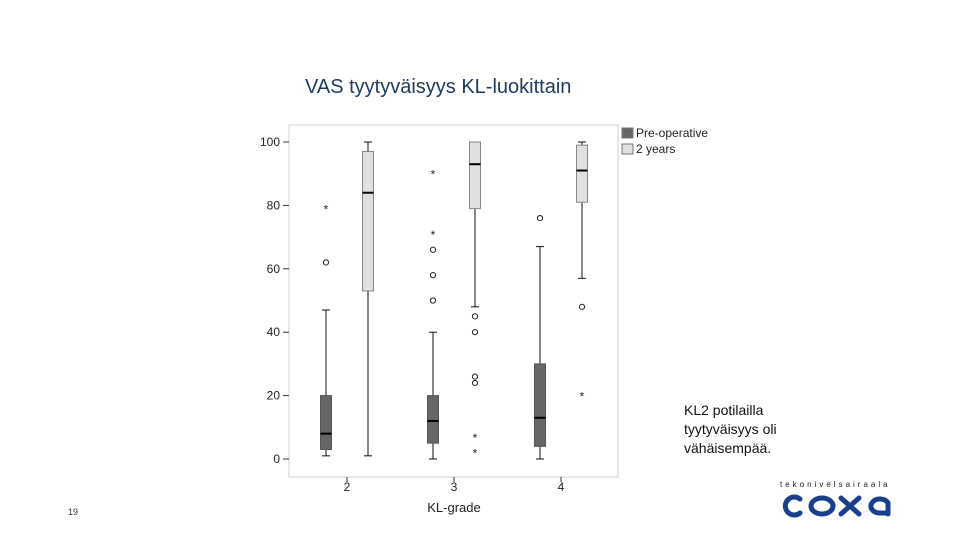 The height and width of the screenshot is (540, 960). What do you see at coordinates (453, 507) in the screenshot?
I see `x-axis-label: KL-grade` at bounding box center [453, 507].